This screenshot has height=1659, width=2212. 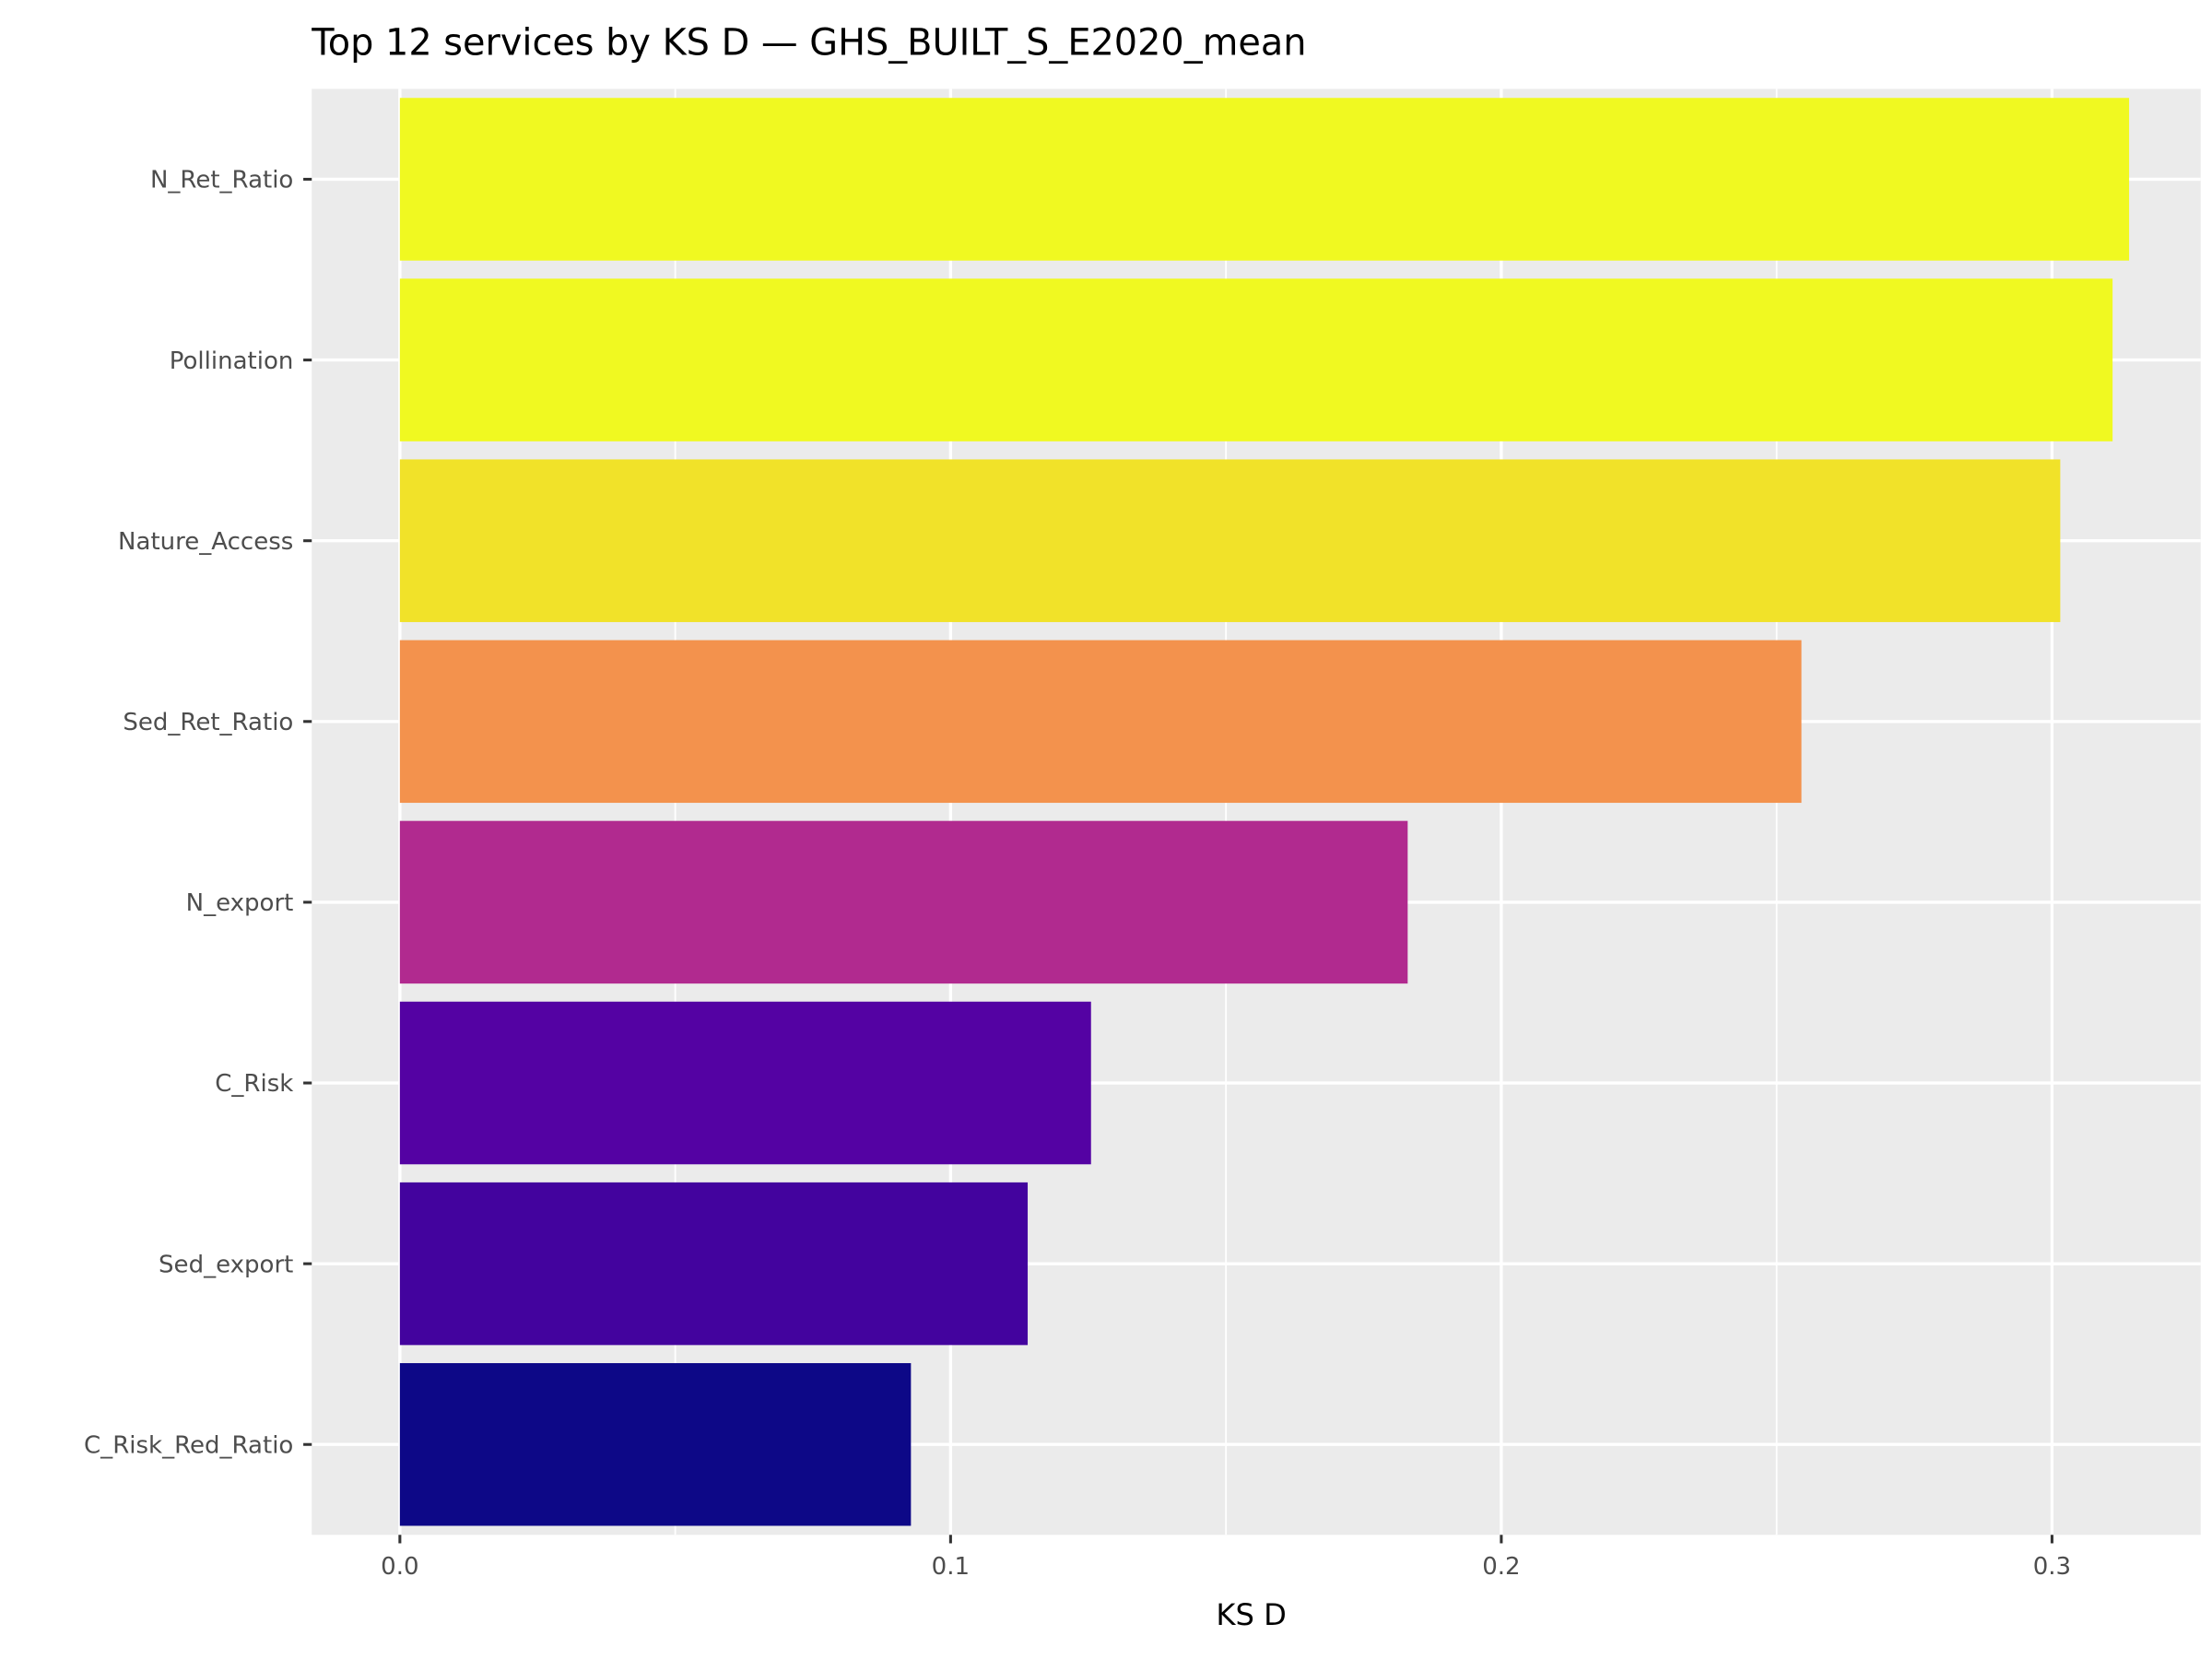 What do you see at coordinates (1226, 1558) in the screenshot?
I see `x-axis: 0.0 0.1 0.2 0.3` at bounding box center [1226, 1558].